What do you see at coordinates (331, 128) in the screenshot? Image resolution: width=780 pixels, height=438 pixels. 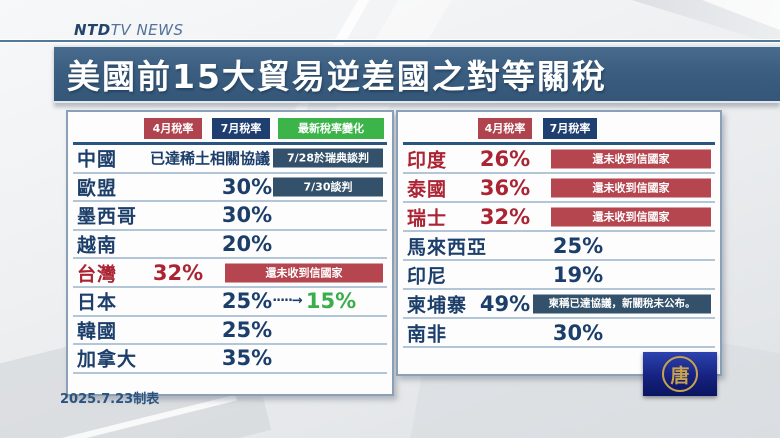 I see `column-header-latest-change: 最新稅率變化` at bounding box center [331, 128].